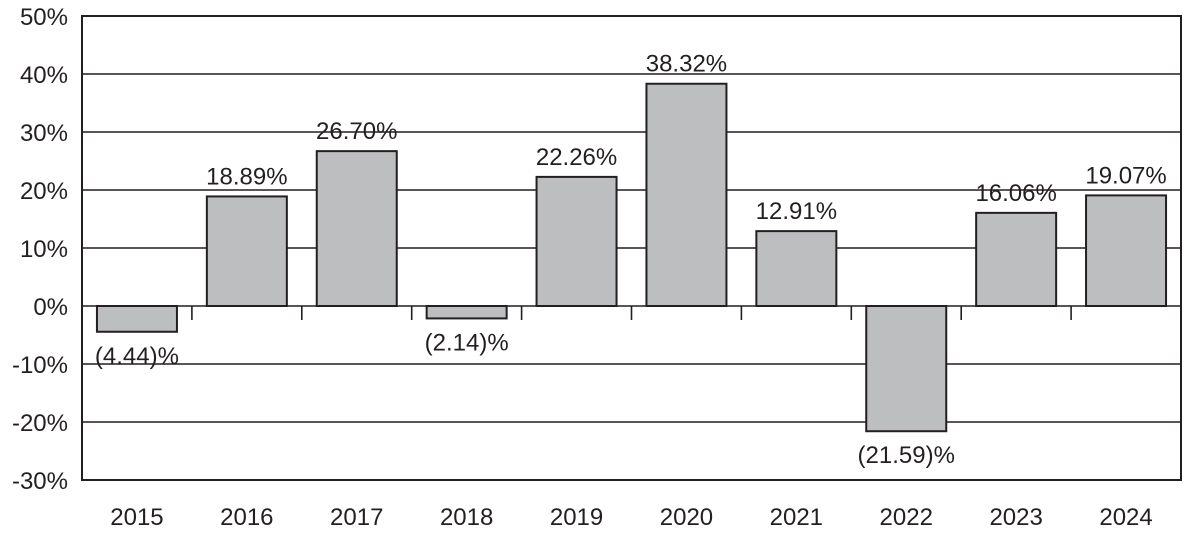  Describe the element at coordinates (466, 312) in the screenshot. I see `bar-2018` at that location.